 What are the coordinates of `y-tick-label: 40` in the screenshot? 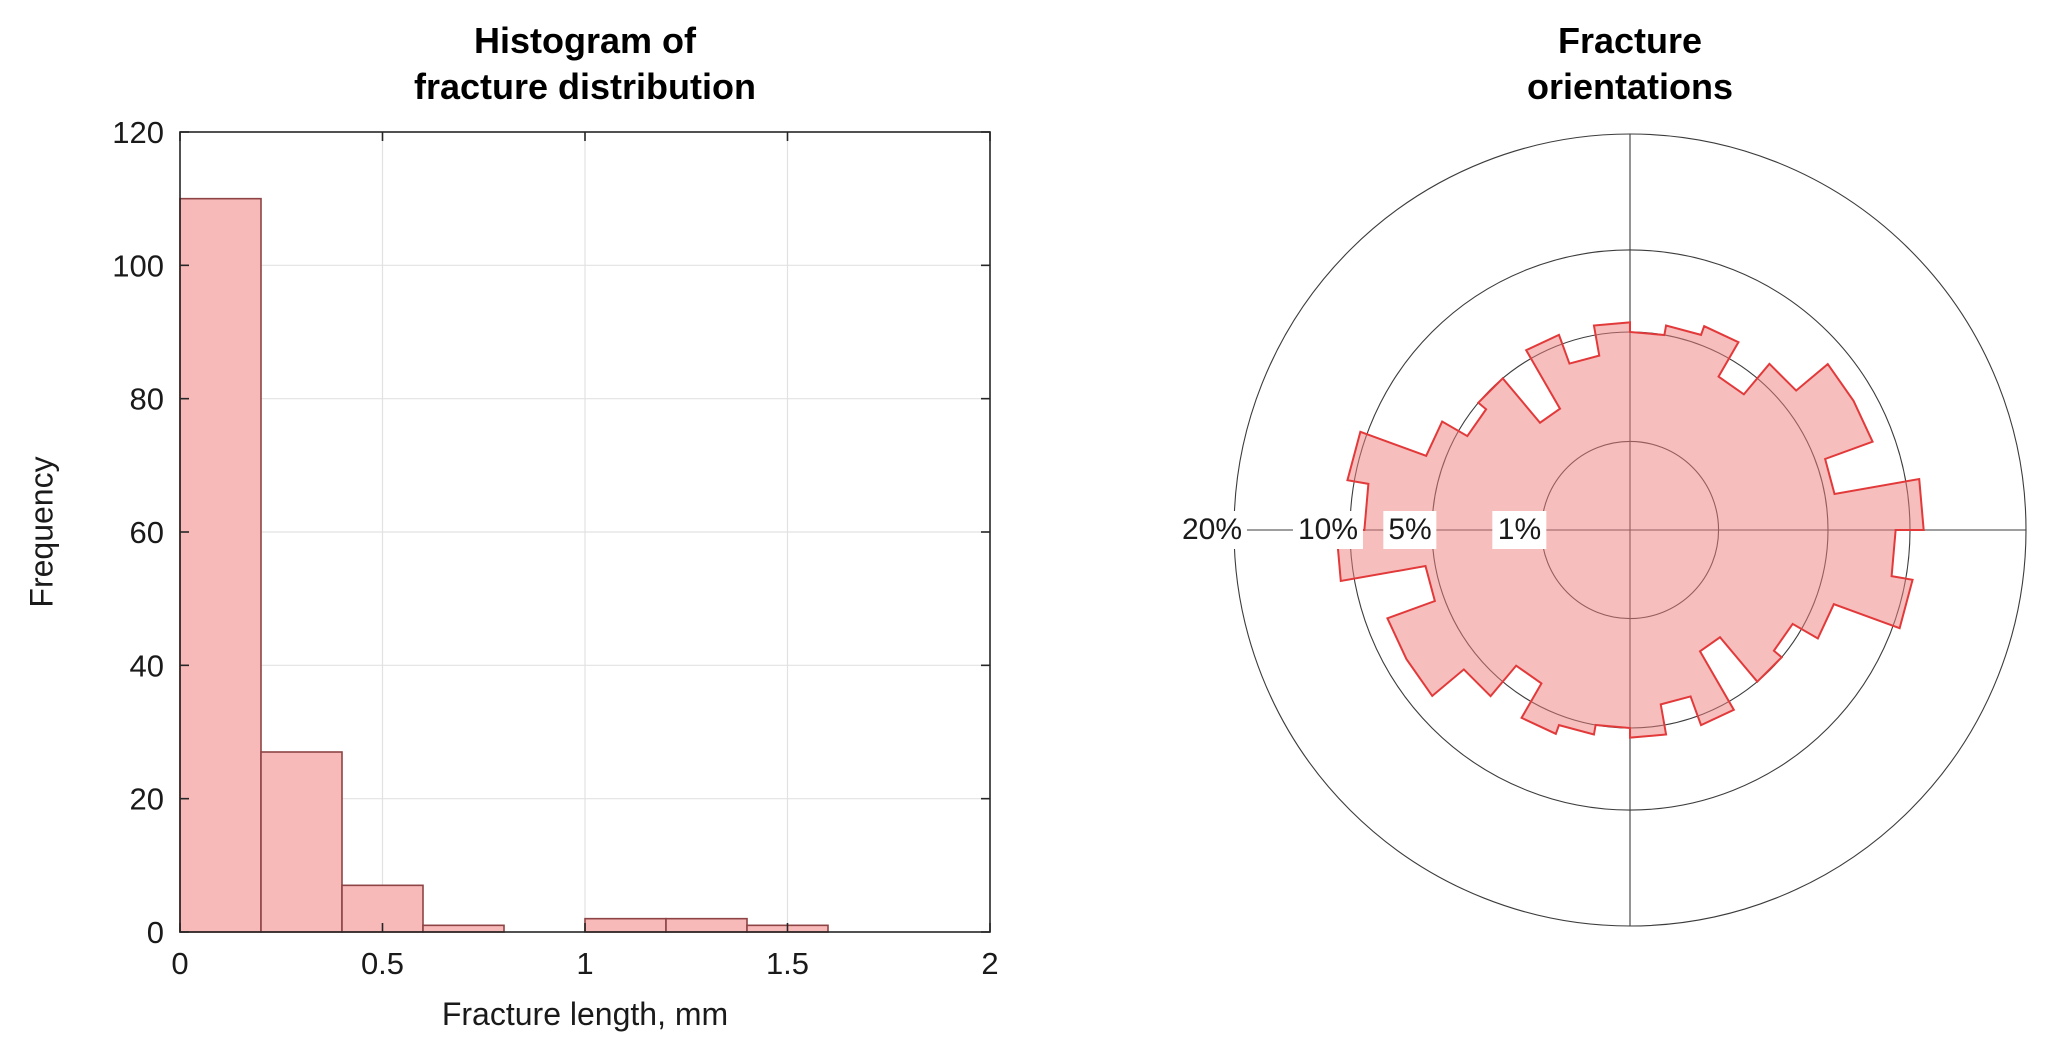 It's located at (147, 665).